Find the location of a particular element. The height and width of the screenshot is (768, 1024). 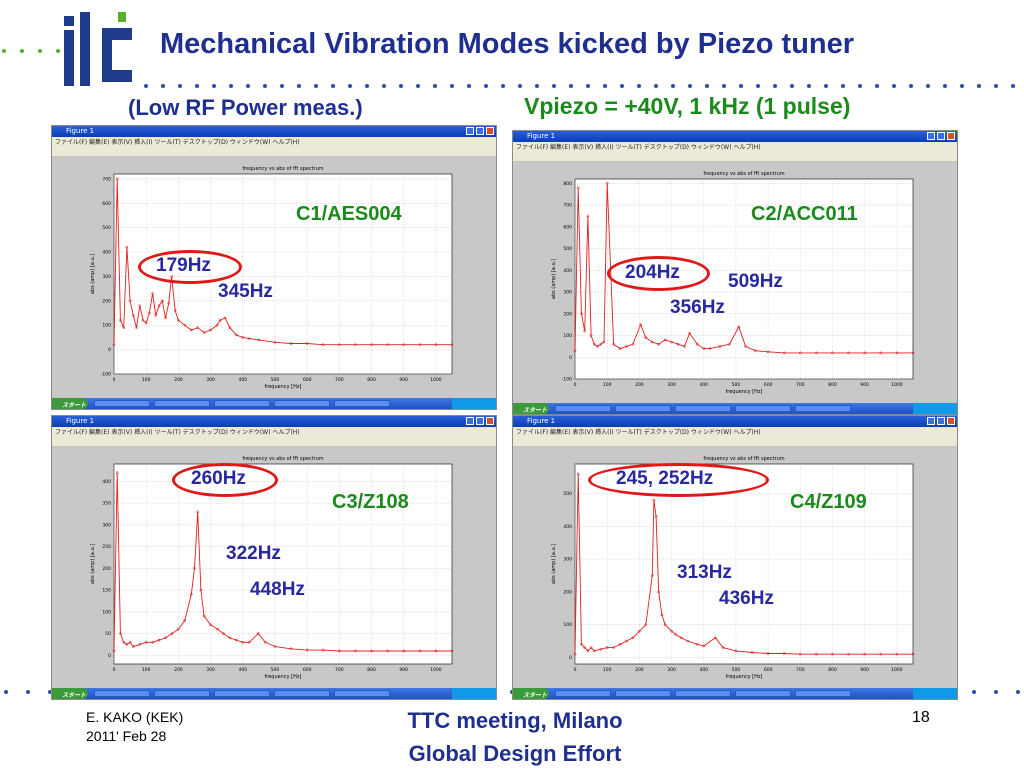

cavity-label-c3: C3/Z108 is located at coordinates (370, 502).